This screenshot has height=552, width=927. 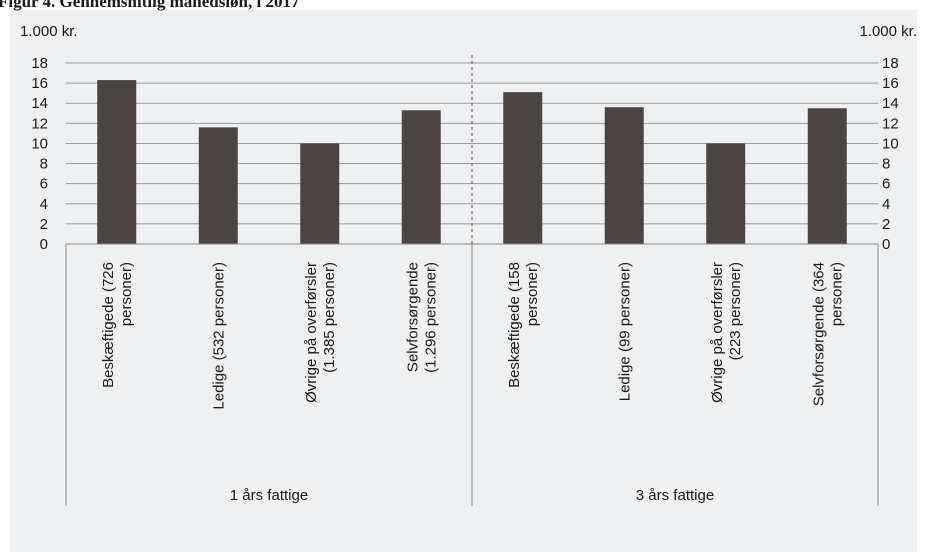 I want to click on y-tick-label-right: 0, so click(x=886, y=244).